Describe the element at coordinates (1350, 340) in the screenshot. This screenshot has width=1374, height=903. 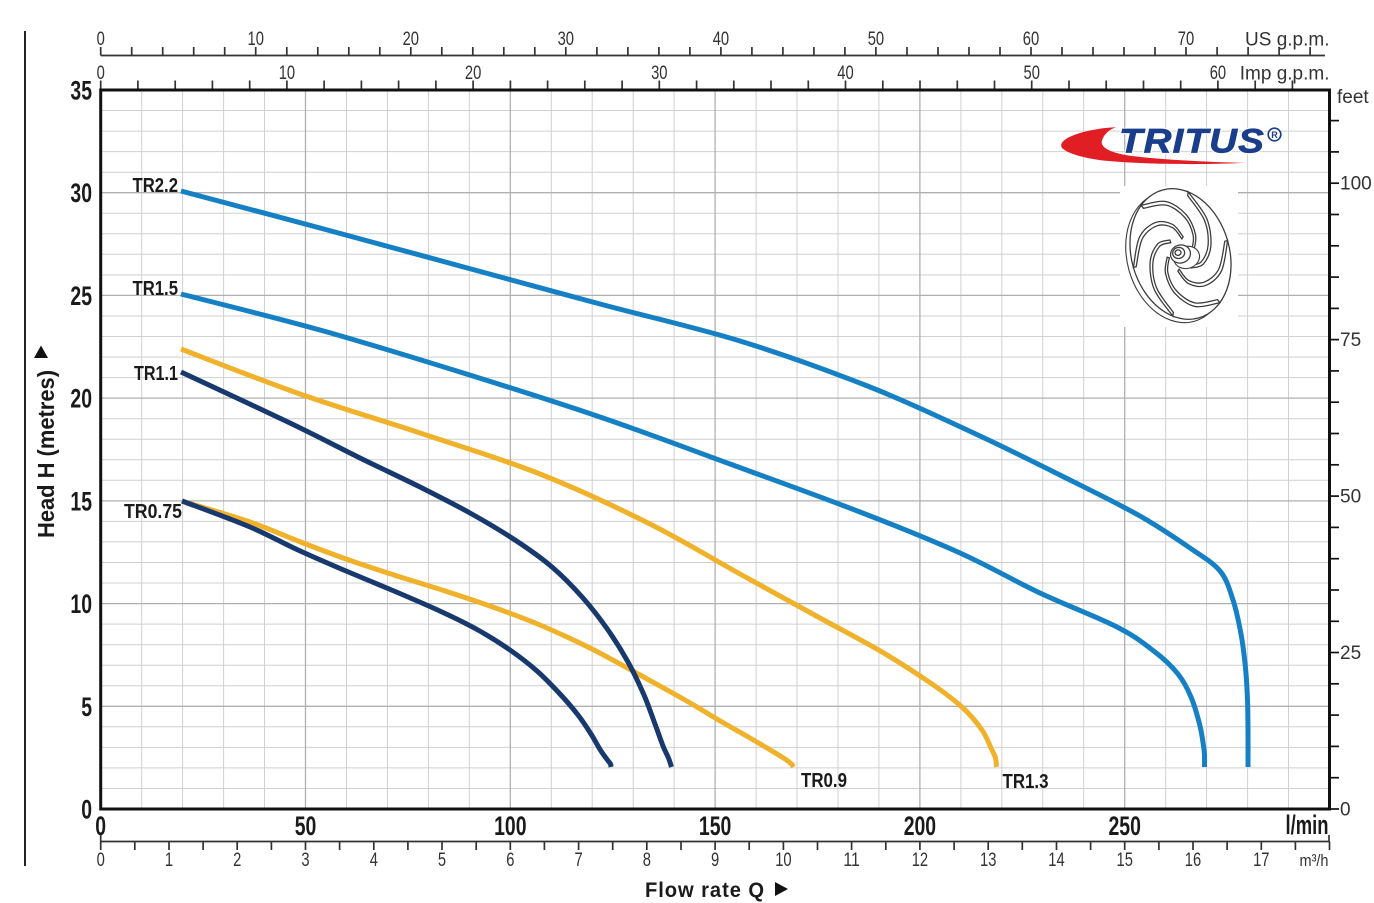
I see `svg-text: 75` at that location.